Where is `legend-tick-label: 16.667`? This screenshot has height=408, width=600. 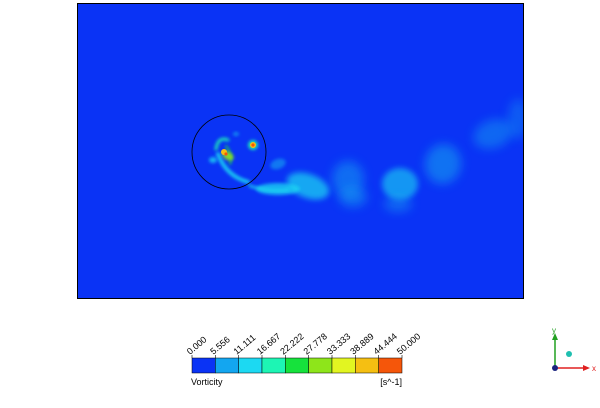
legend-tick-label: 16.667 is located at coordinates (269, 343).